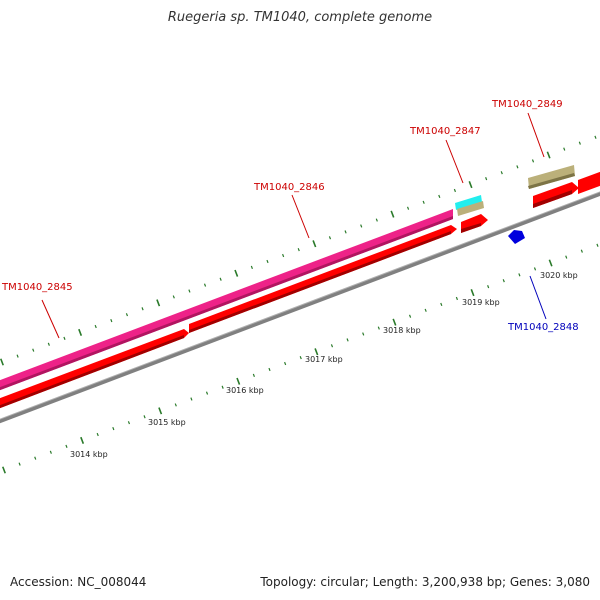  What do you see at coordinates (470, 208) in the screenshot?
I see `khaki-feature-small` at bounding box center [470, 208].